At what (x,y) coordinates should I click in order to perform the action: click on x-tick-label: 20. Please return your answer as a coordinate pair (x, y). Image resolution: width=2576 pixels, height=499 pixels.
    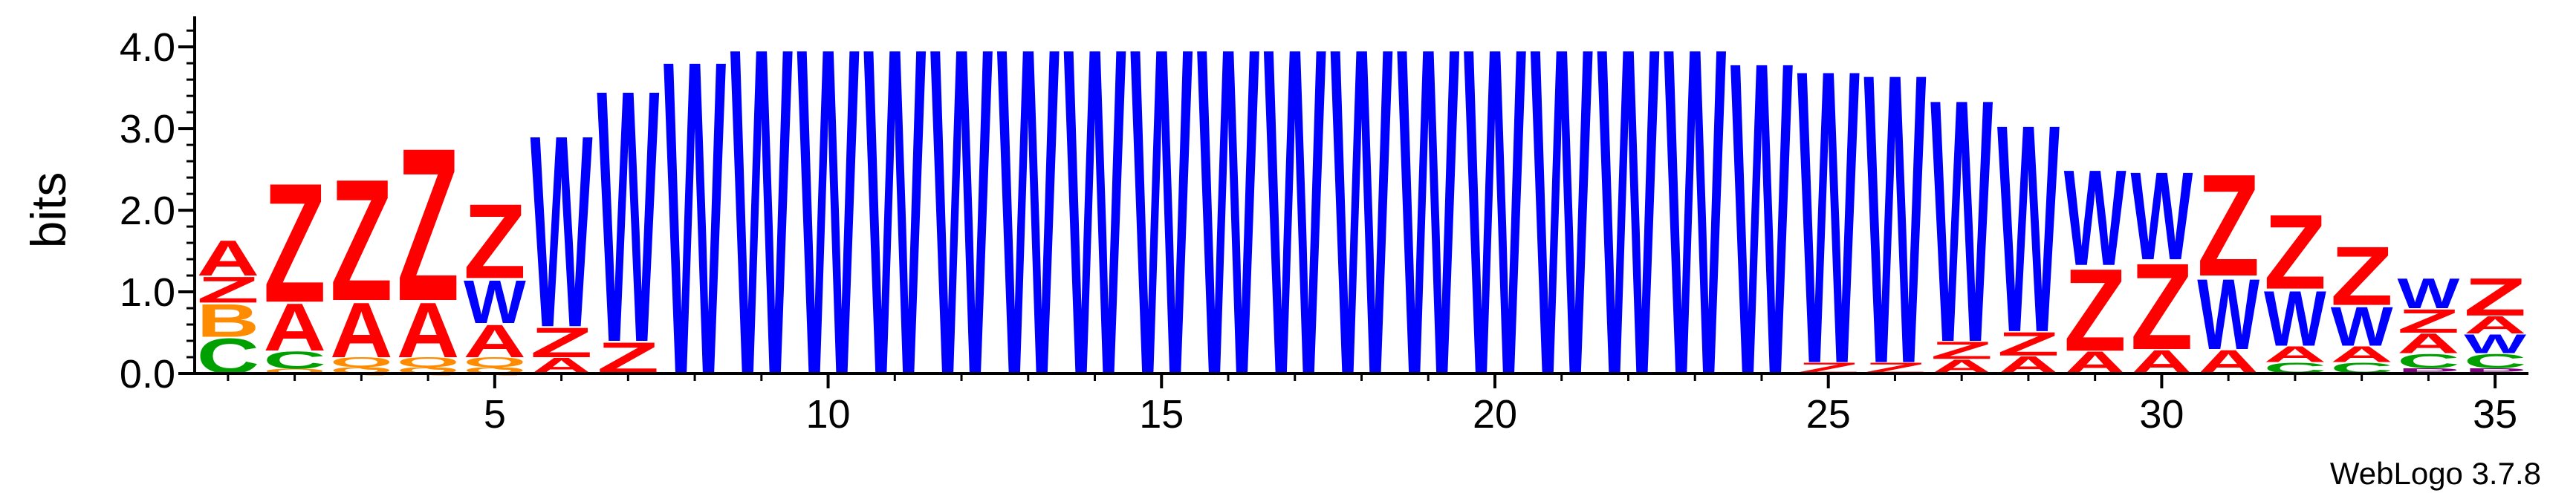
    Looking at the image, I should click on (1495, 414).